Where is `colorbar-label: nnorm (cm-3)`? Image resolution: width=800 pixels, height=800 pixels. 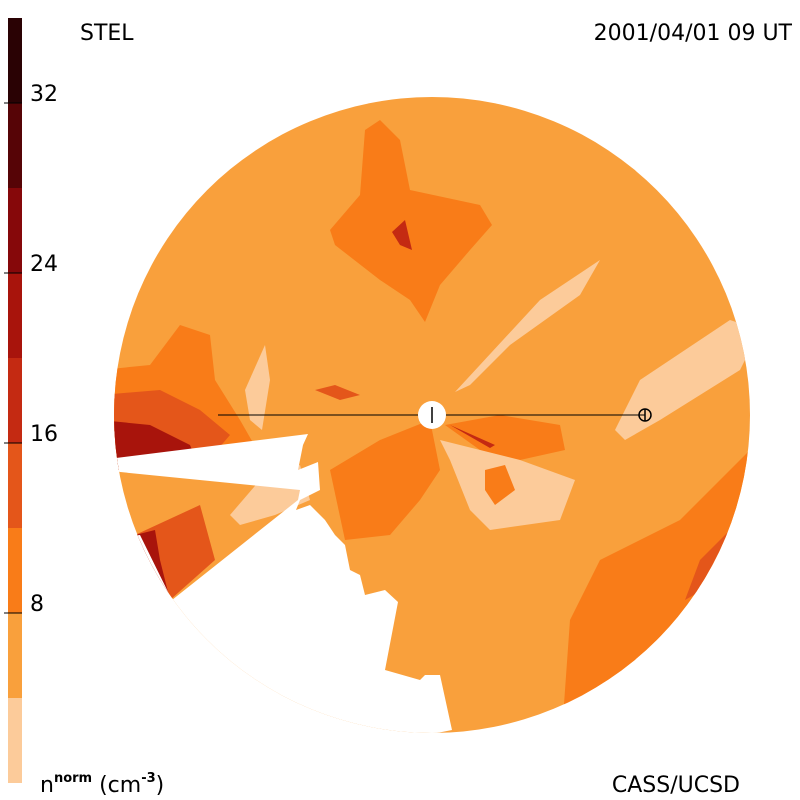 colorbar-label: nnorm (cm-3) is located at coordinates (102, 784).